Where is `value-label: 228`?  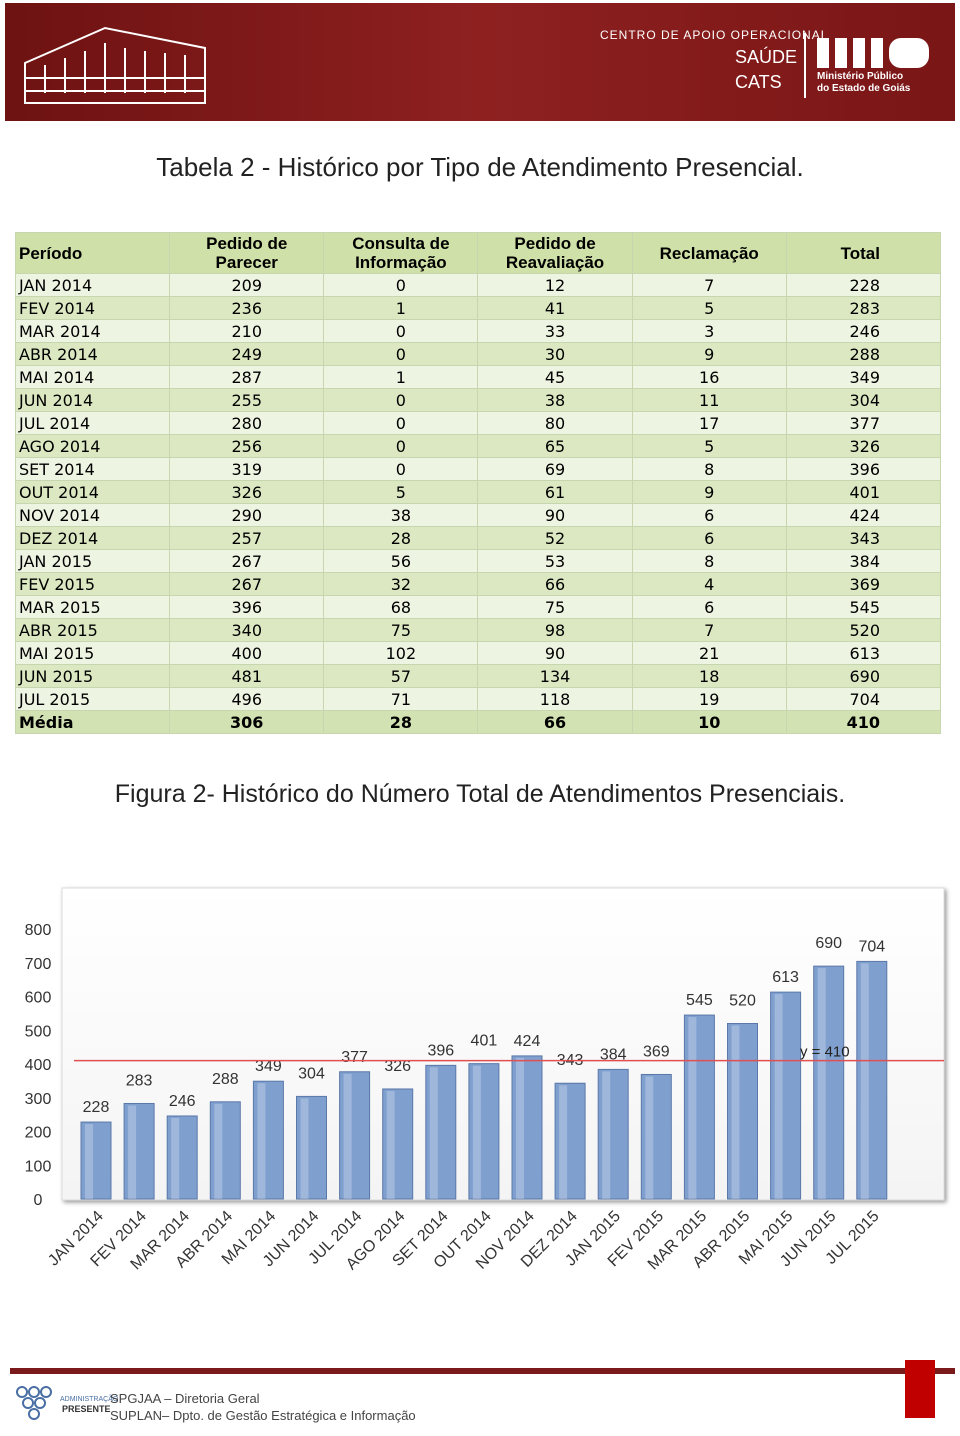
value-label: 228 is located at coordinates (96, 1107).